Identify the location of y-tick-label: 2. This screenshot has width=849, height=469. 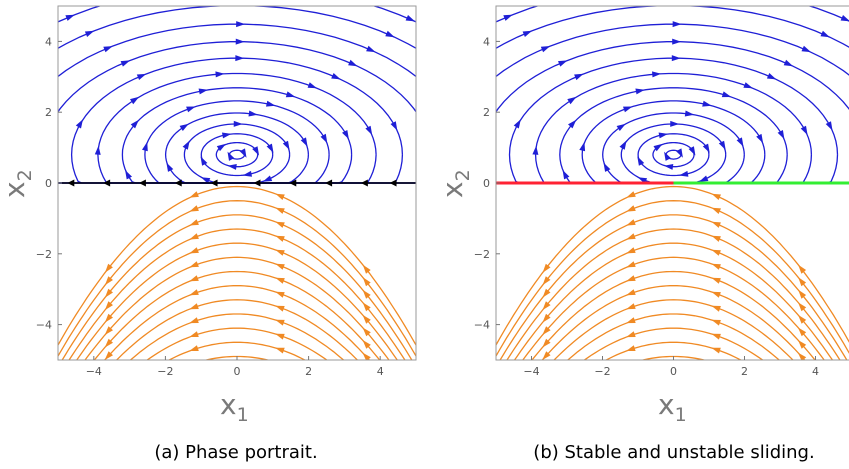
(48, 112).